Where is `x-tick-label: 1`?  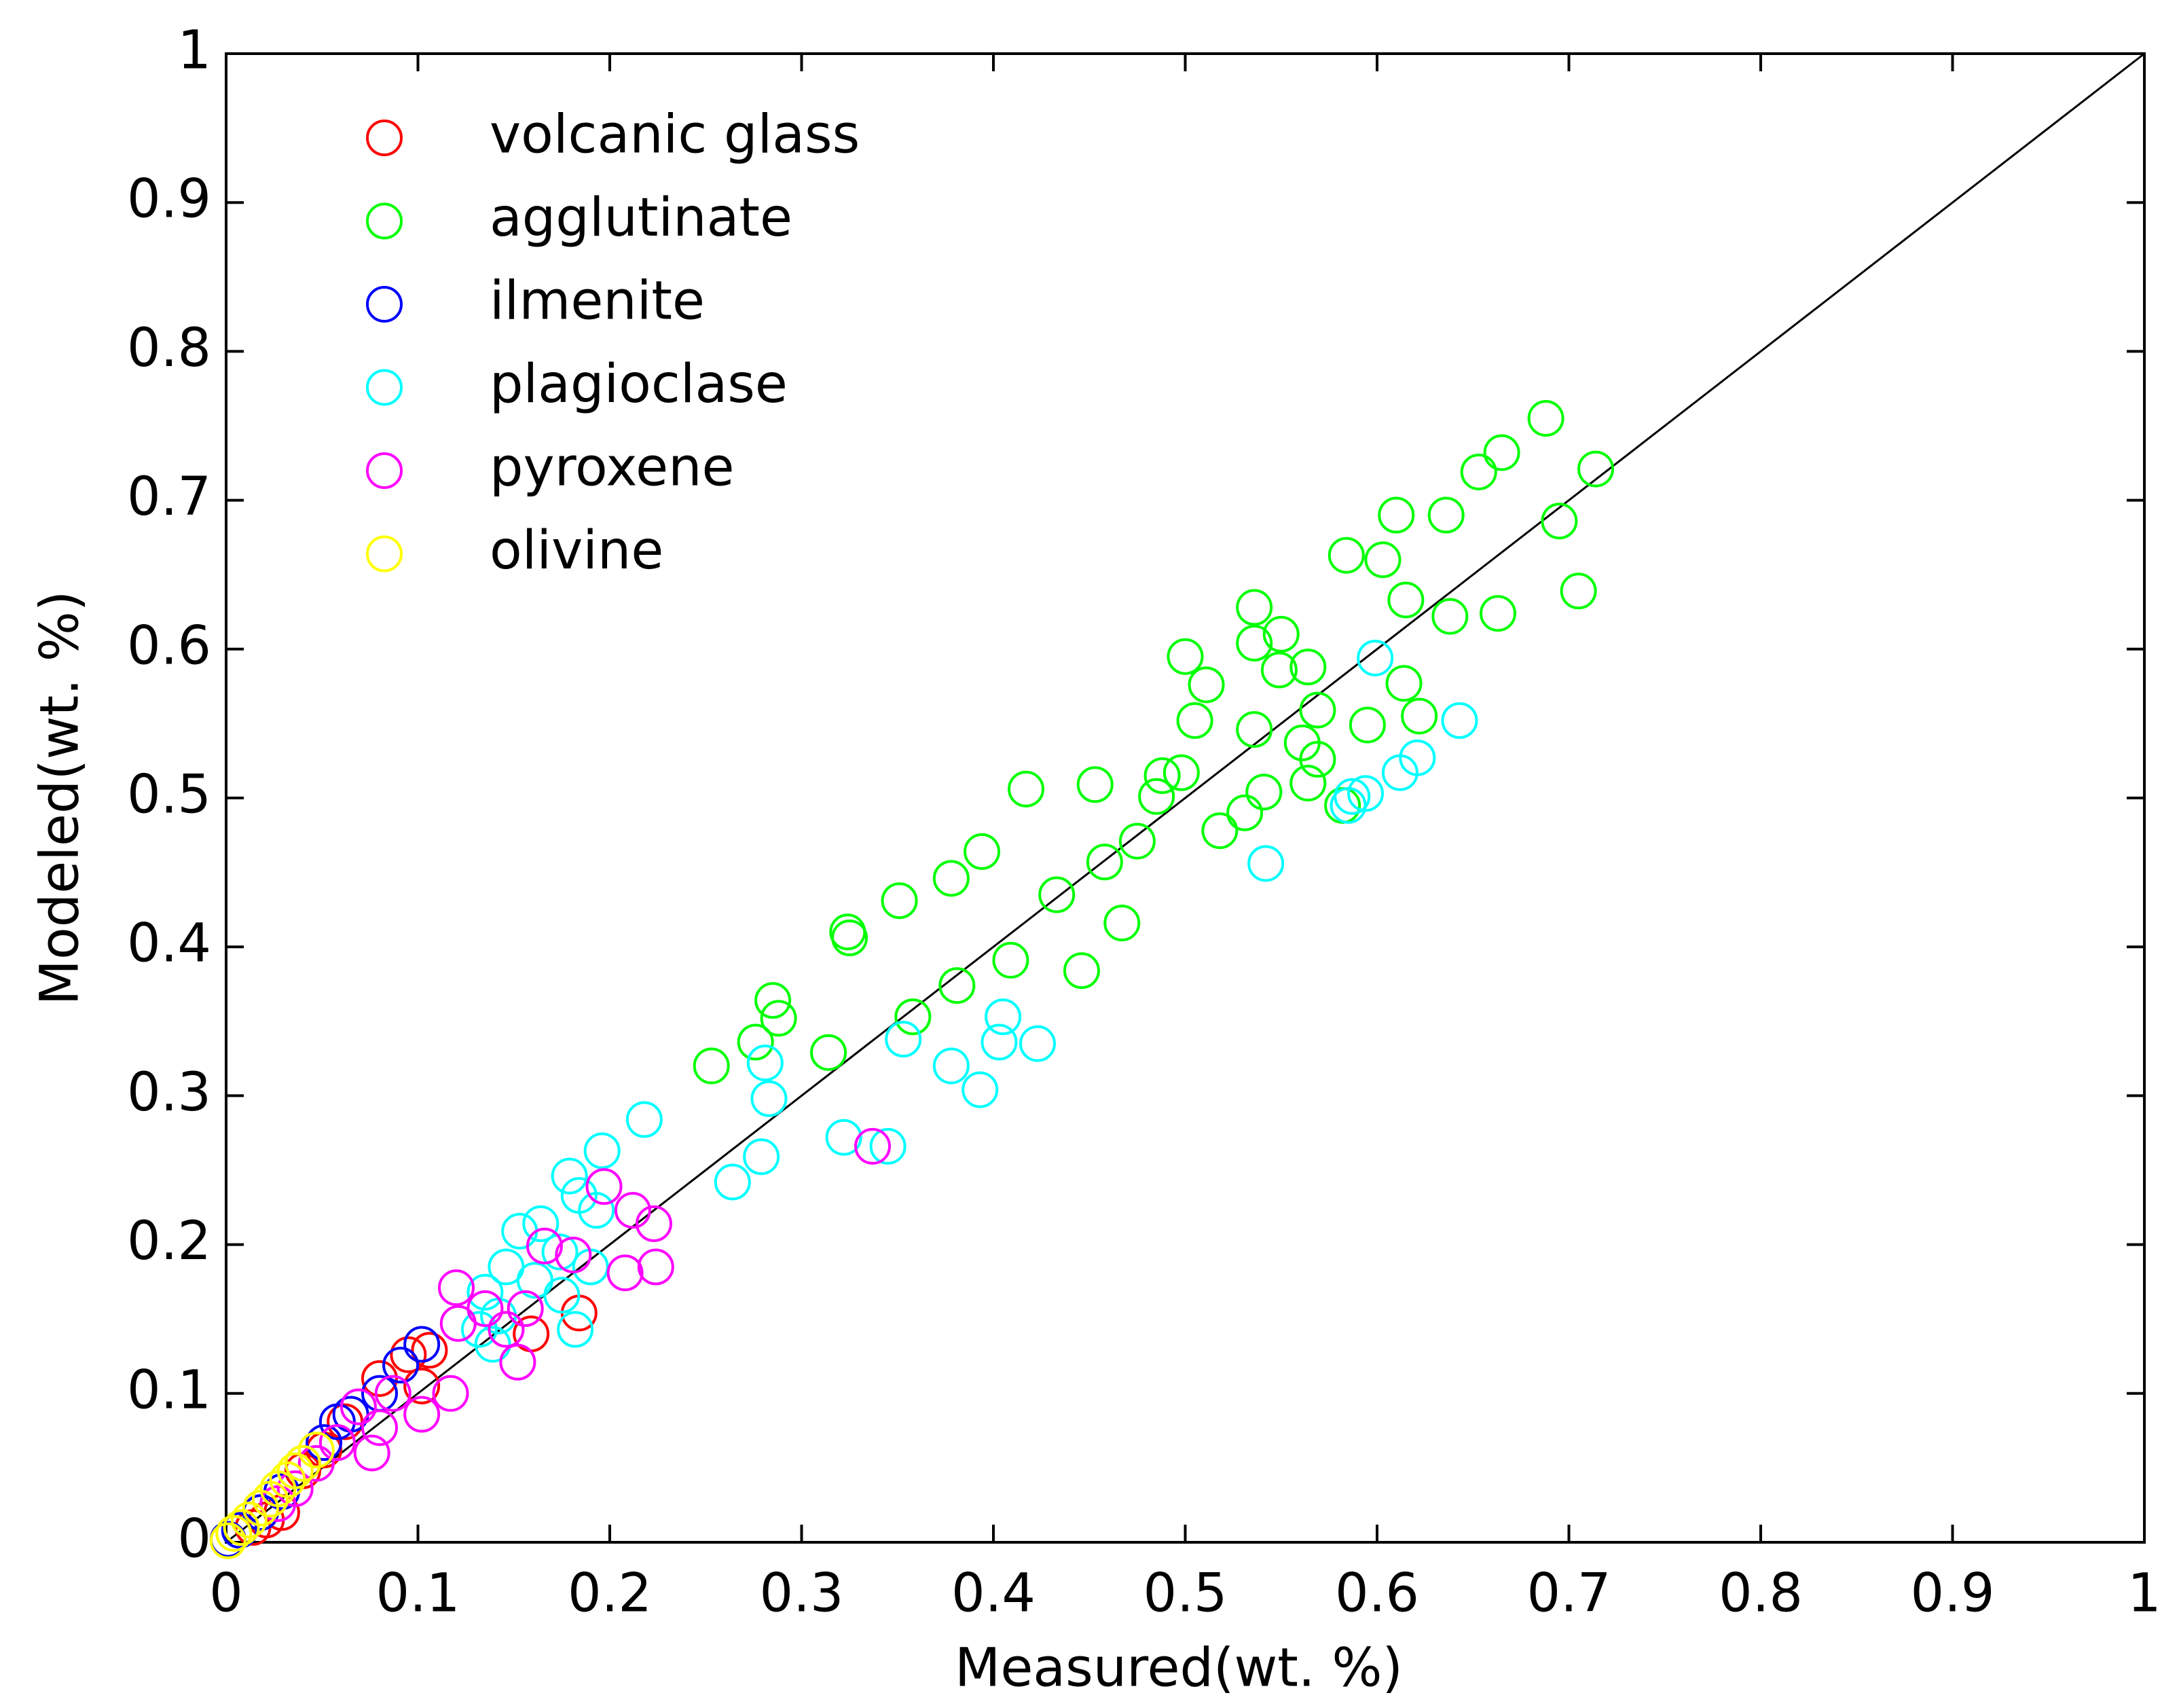
x-tick-label: 1 is located at coordinates (2144, 1593).